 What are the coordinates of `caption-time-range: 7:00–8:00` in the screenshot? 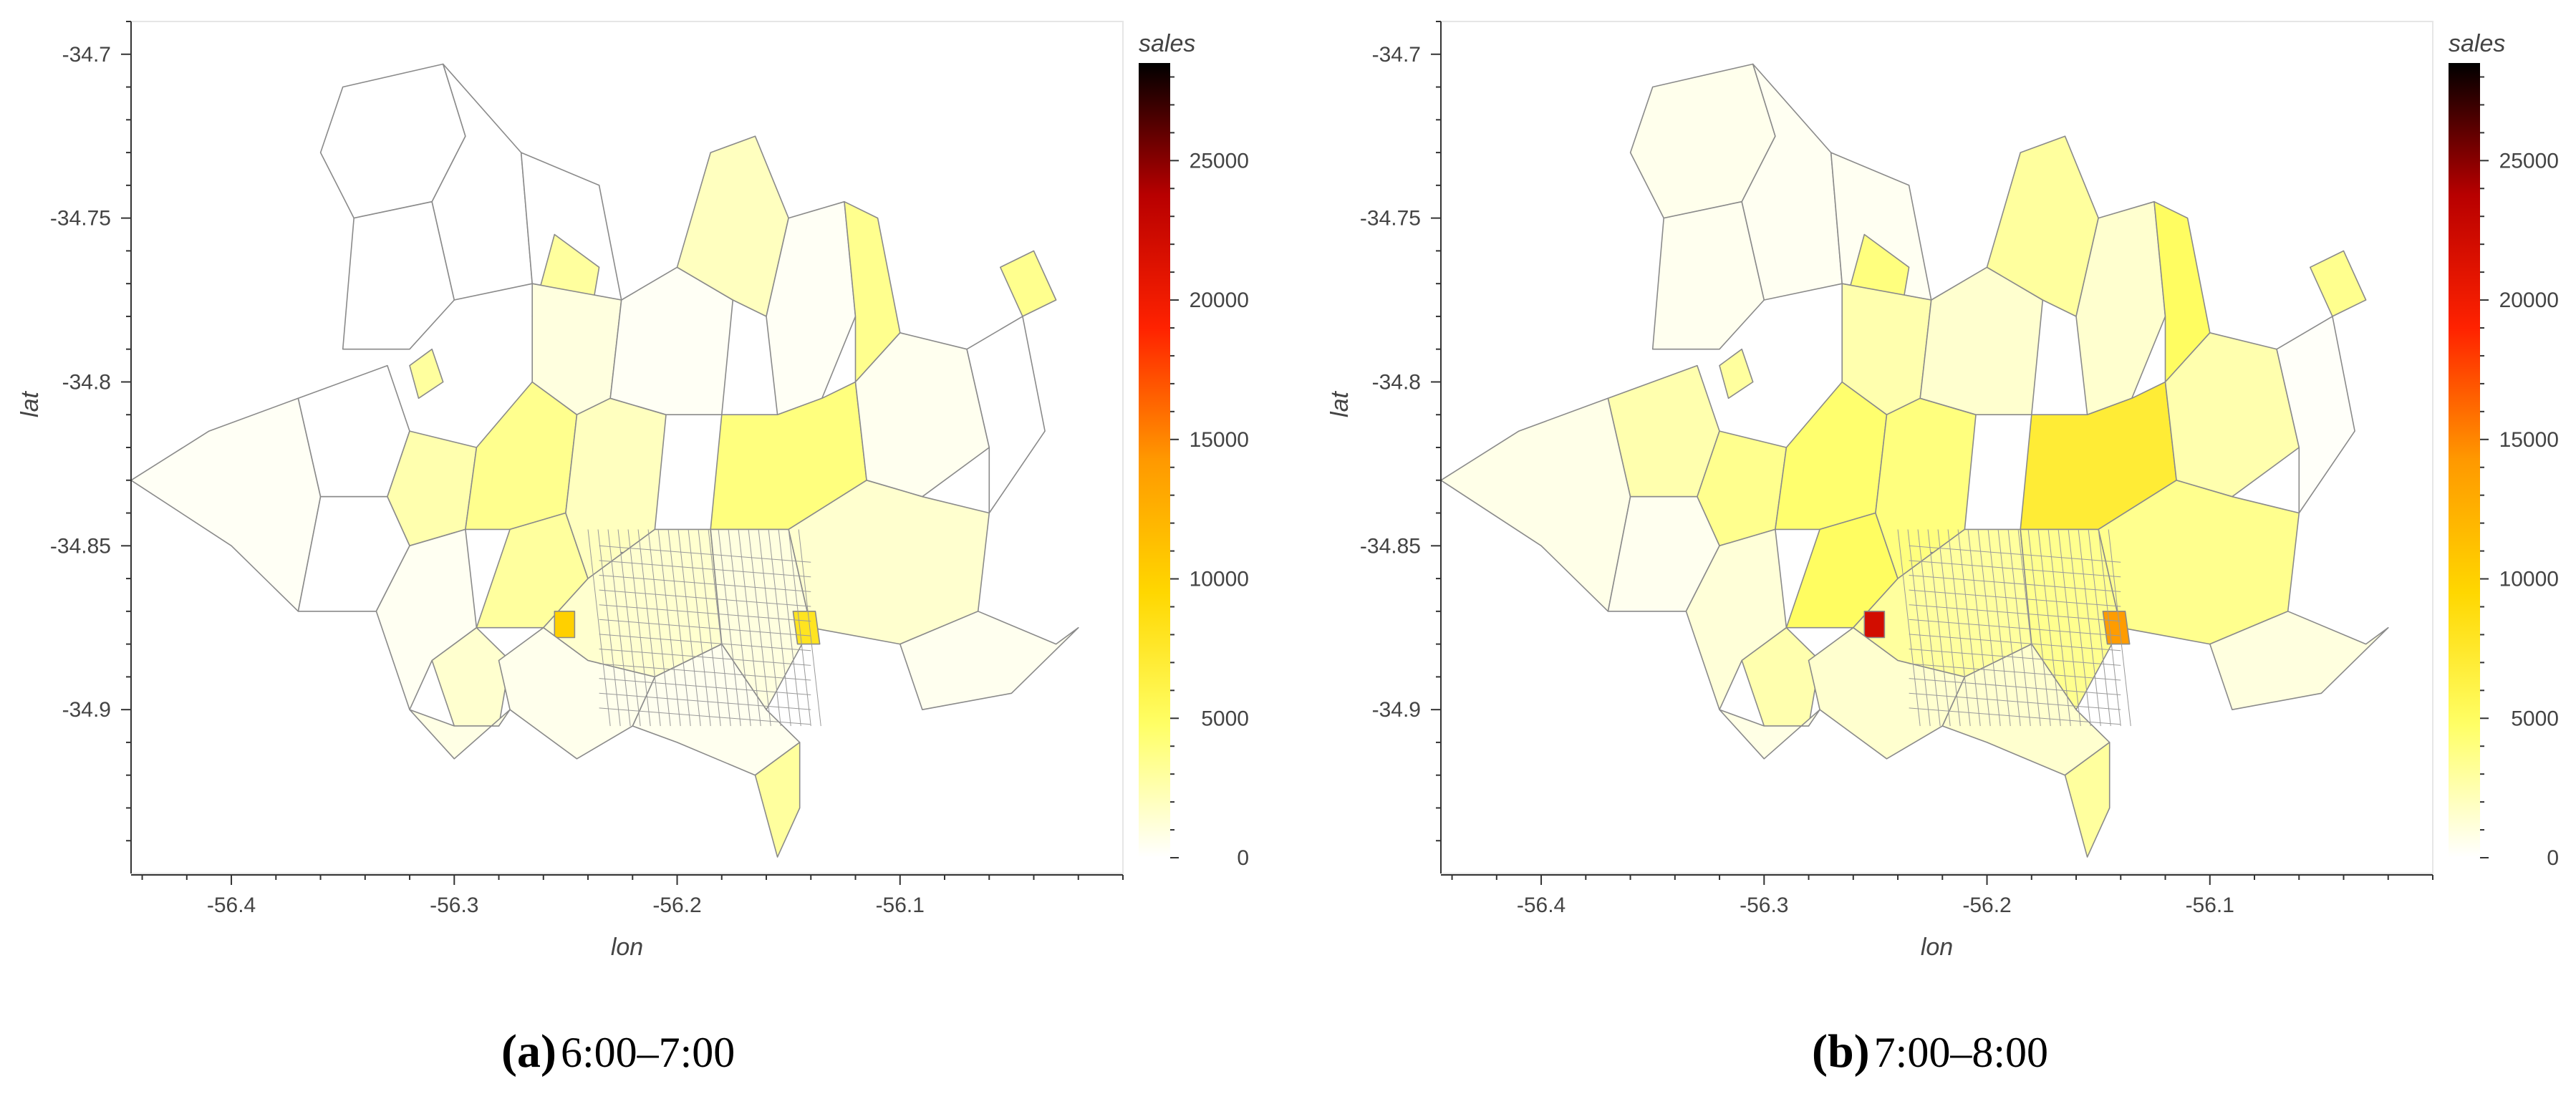 It's located at (1961, 1052).